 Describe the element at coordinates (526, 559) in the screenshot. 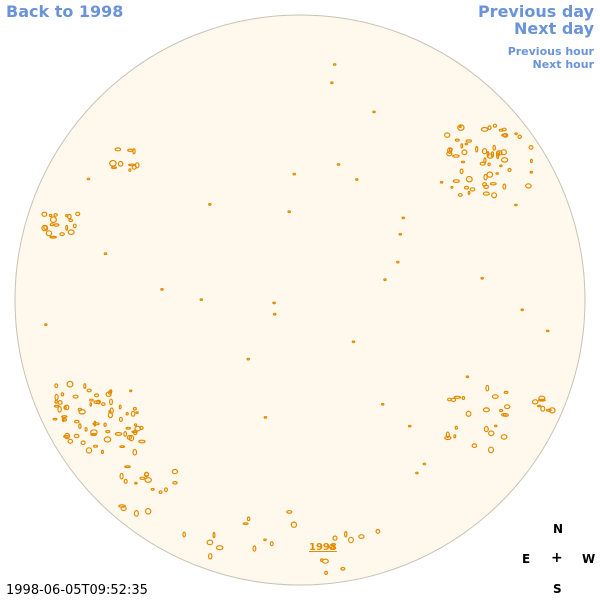

I see `compass-east: E` at that location.